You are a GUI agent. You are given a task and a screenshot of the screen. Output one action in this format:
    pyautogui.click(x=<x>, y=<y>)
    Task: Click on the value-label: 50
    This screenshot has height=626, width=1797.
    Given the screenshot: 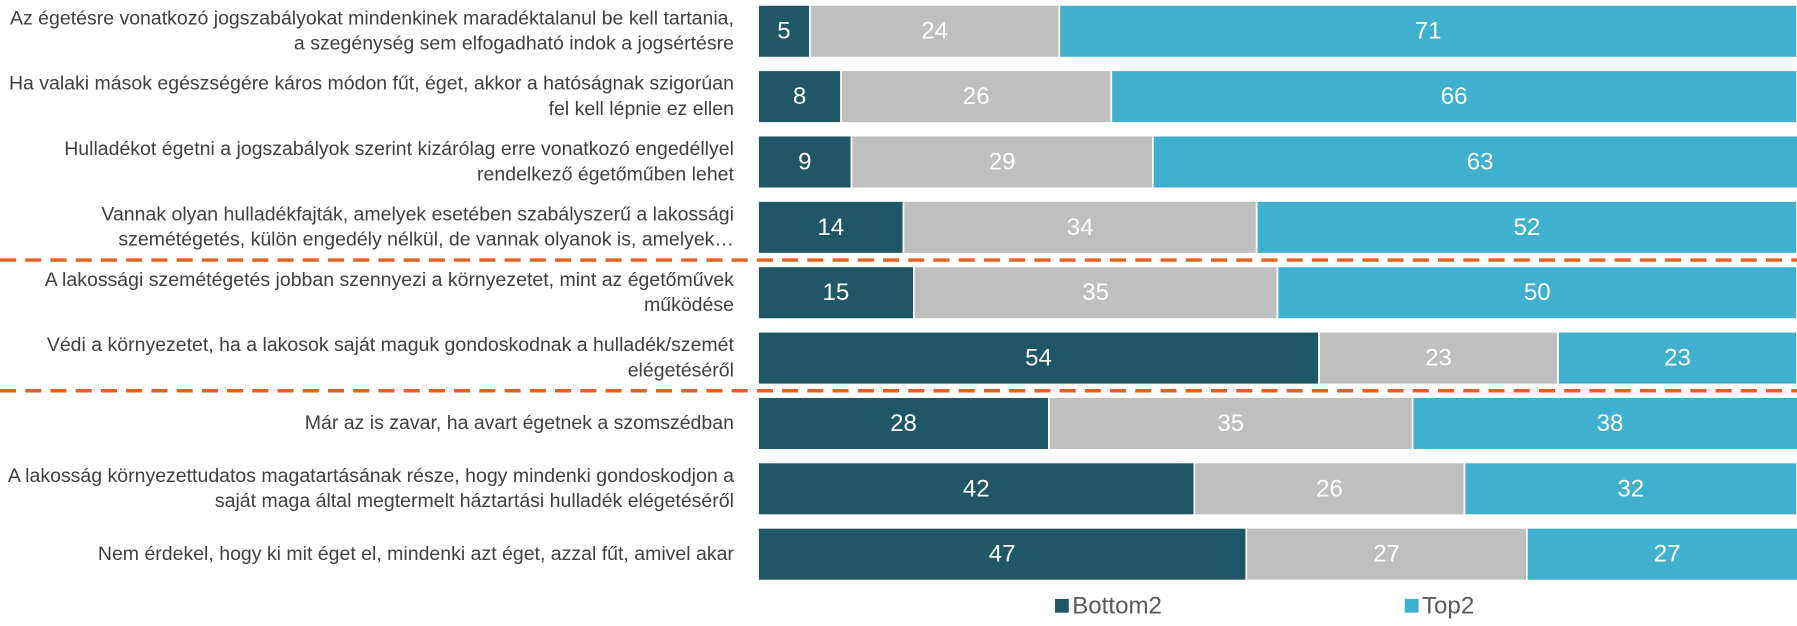 What is the action you would take?
    pyautogui.click(x=1537, y=292)
    